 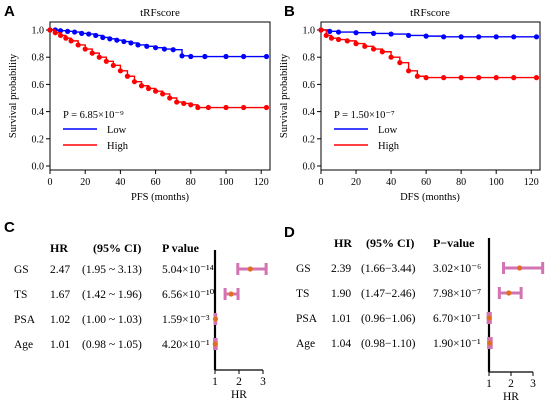 What do you see at coordinates (188, 295) in the screenshot?
I see `p-value: 6.56×10⁻¹⁰` at bounding box center [188, 295].